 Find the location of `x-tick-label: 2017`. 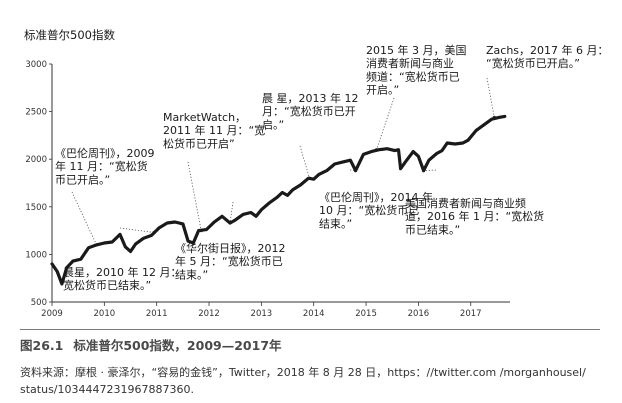

x-tick-label: 2017 is located at coordinates (471, 314).